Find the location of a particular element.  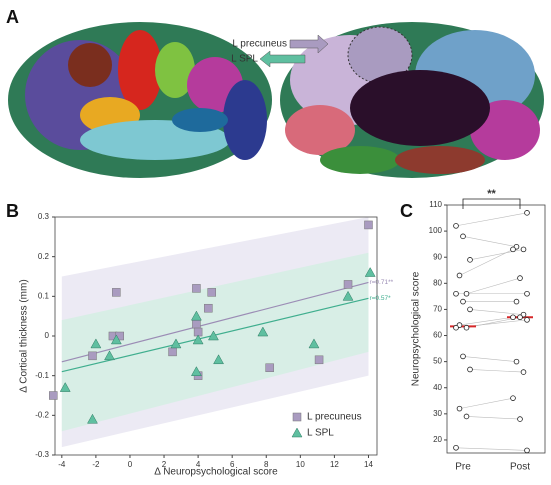

x-tick-label: Pre is located at coordinates (463, 467).